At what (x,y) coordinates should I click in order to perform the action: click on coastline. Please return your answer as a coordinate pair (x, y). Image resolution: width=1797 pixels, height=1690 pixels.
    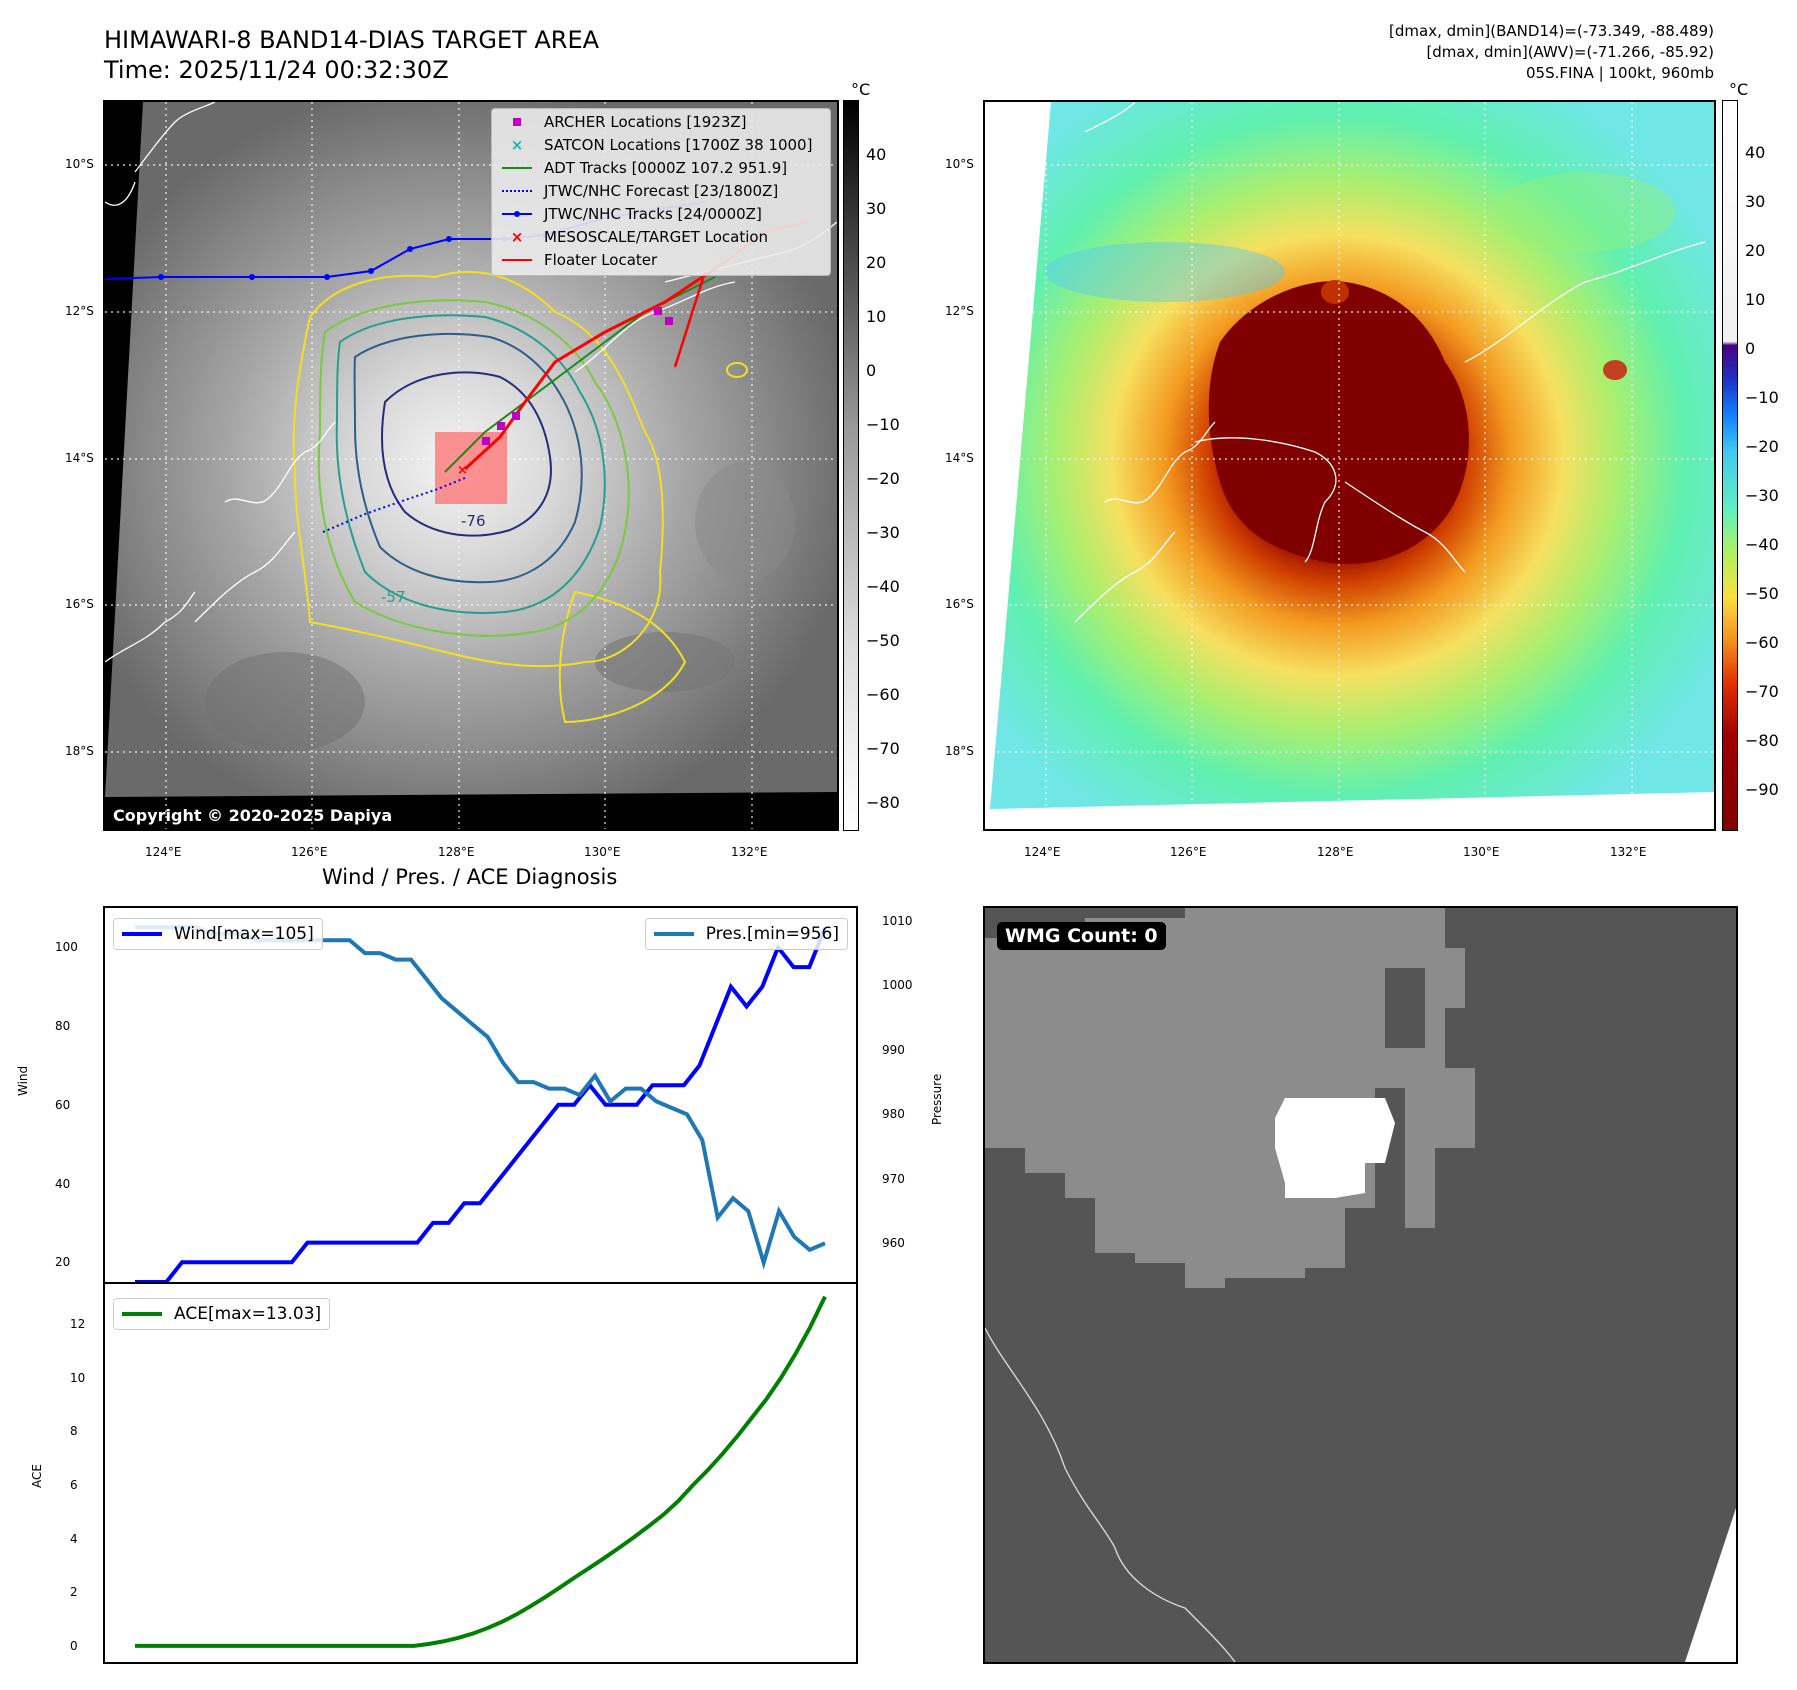
    Looking at the image, I should click on (1110, 1494).